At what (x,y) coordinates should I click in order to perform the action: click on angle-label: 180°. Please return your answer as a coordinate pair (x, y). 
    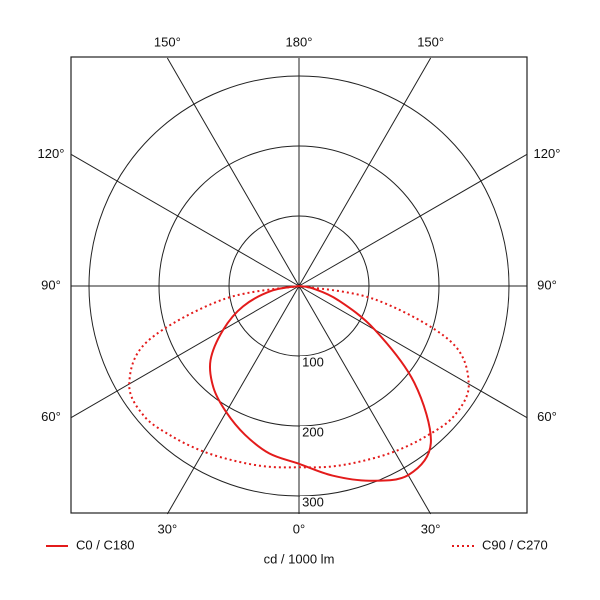
    Looking at the image, I should click on (299, 41).